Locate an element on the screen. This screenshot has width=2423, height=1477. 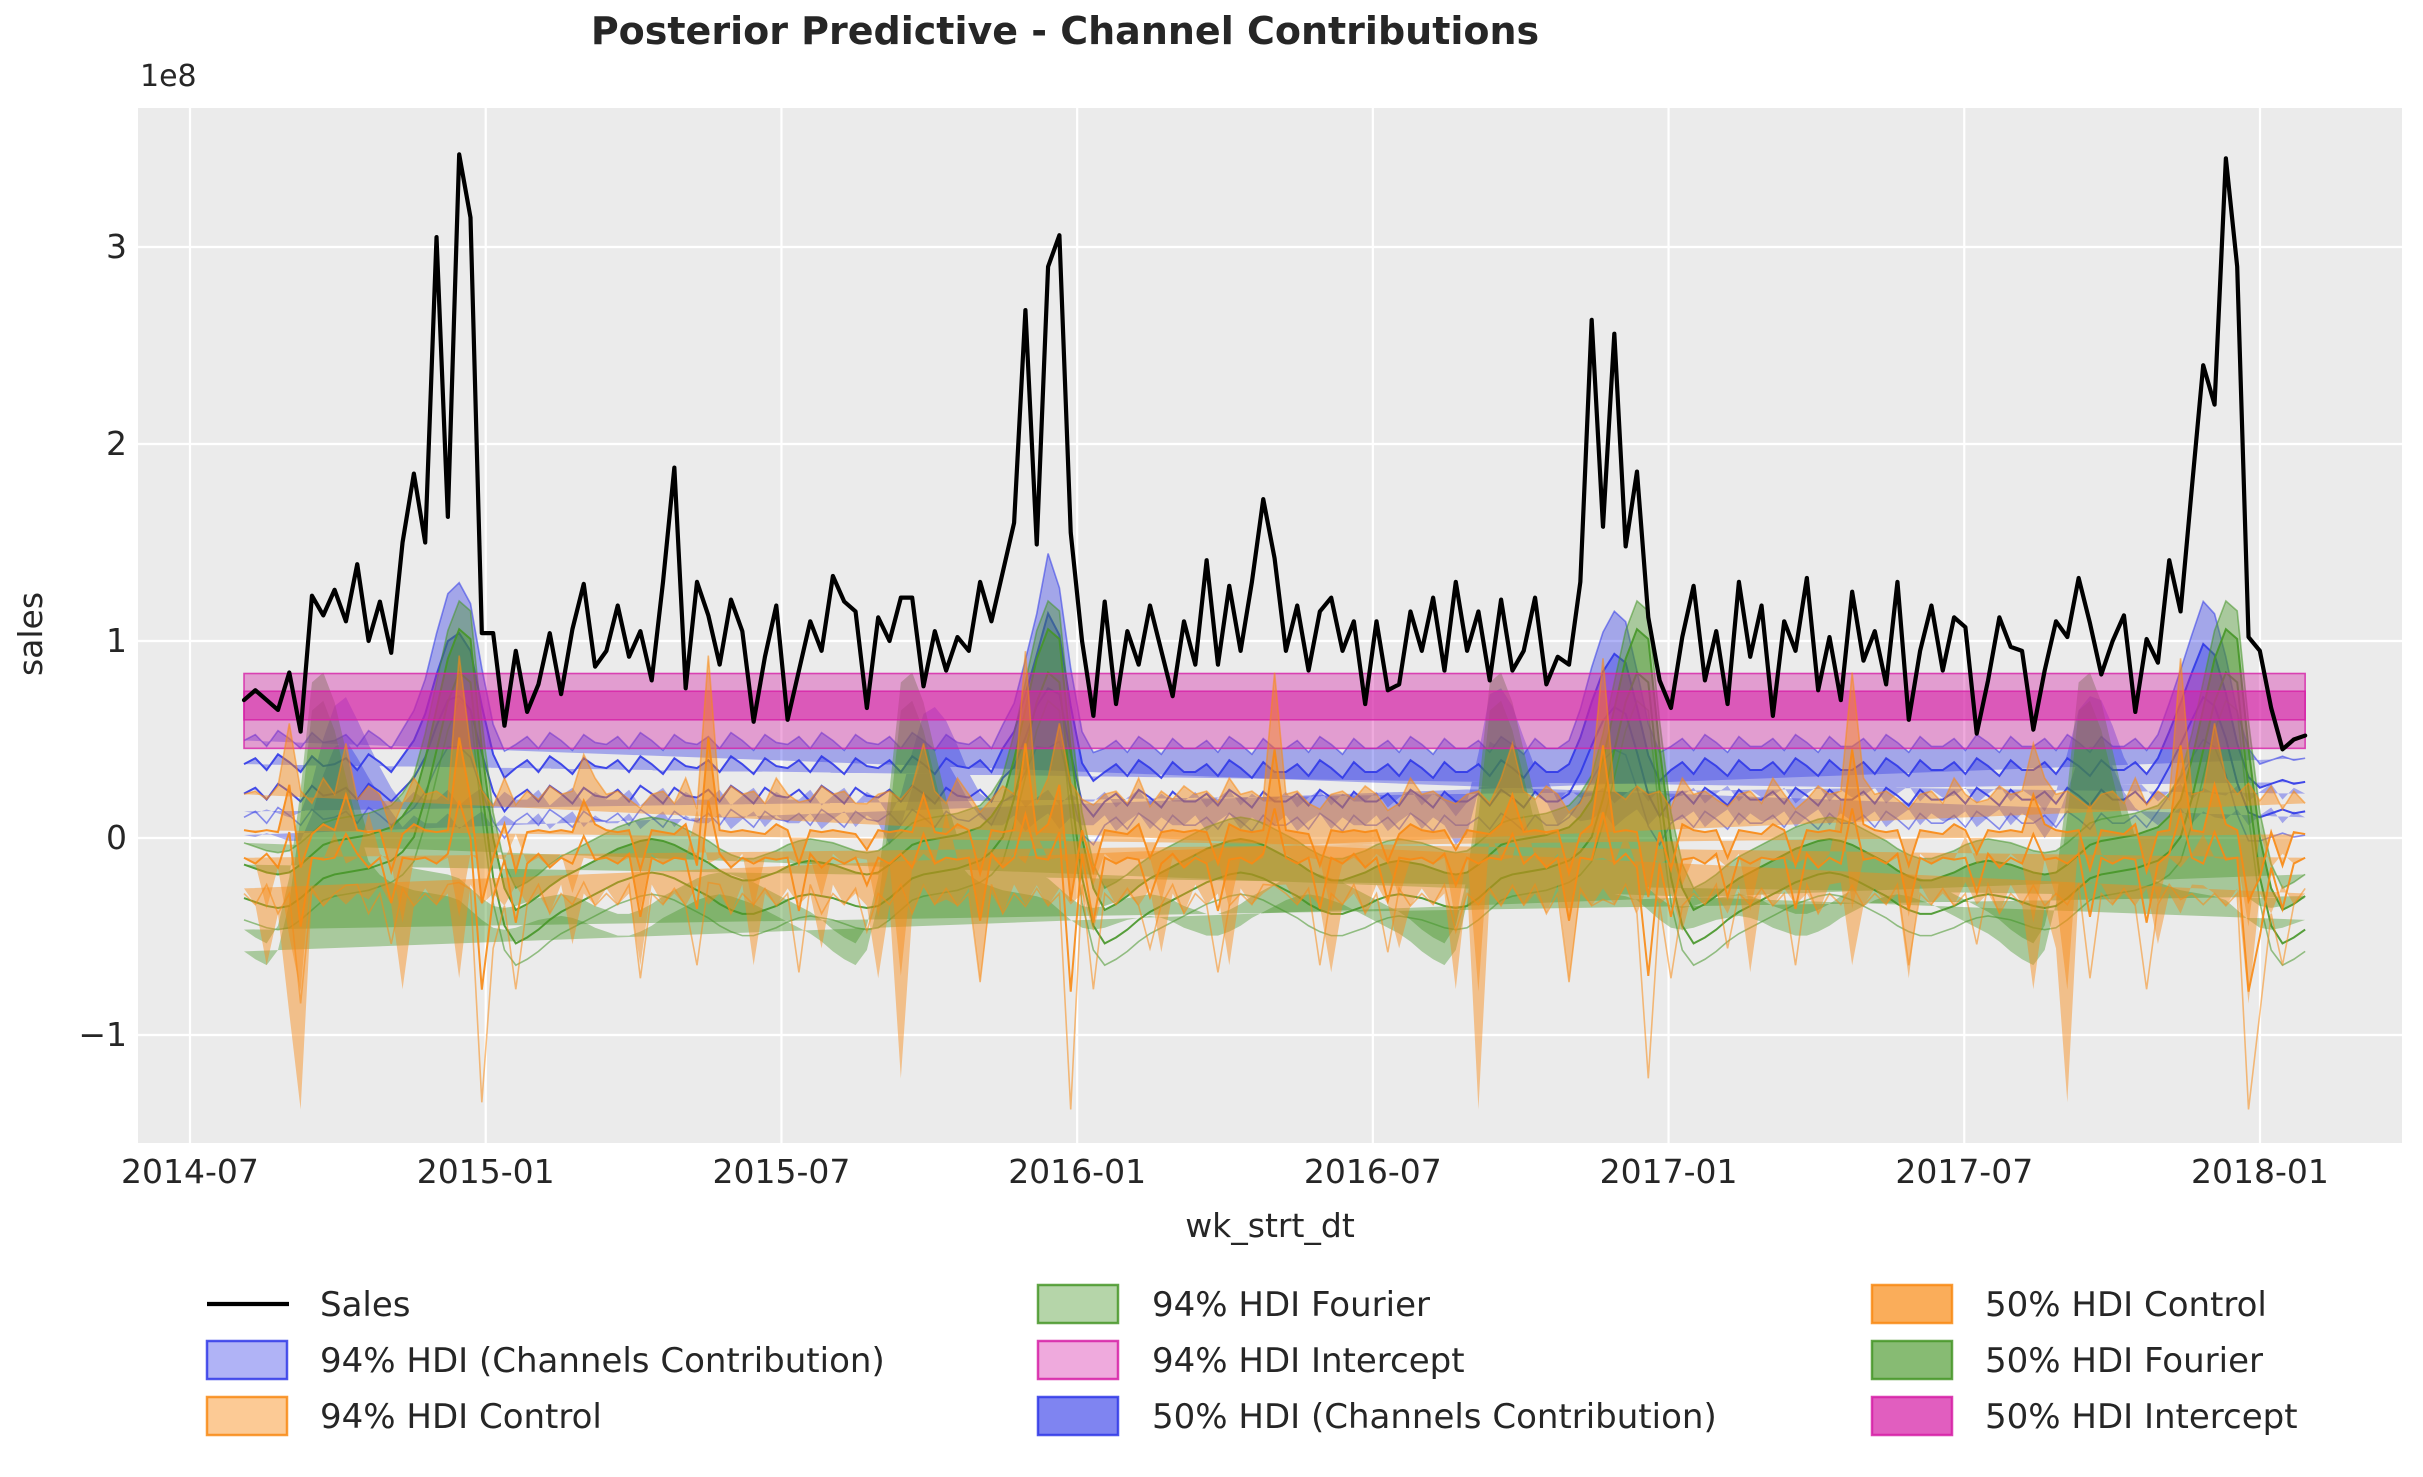
y-tick-label: 2 is located at coordinates (116, 443).